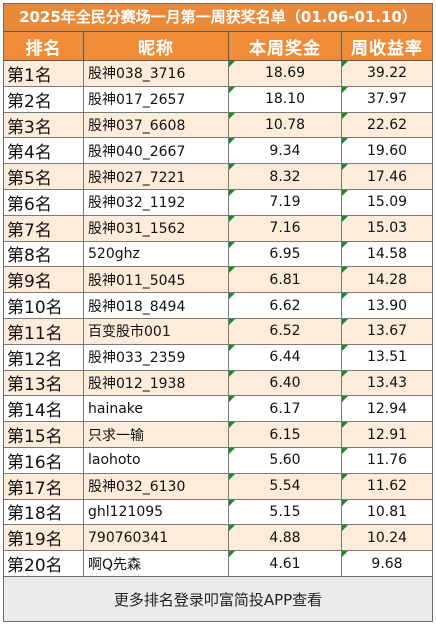  I want to click on rank-cell: 第12名, so click(44, 357).